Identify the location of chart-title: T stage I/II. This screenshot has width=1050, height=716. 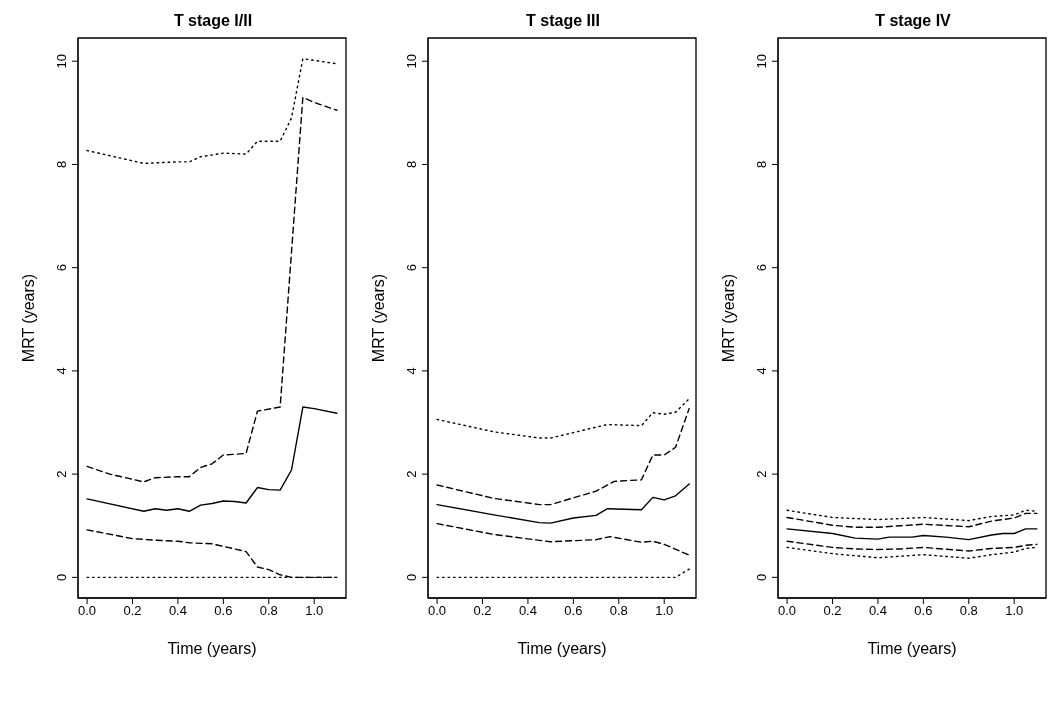
(213, 21).